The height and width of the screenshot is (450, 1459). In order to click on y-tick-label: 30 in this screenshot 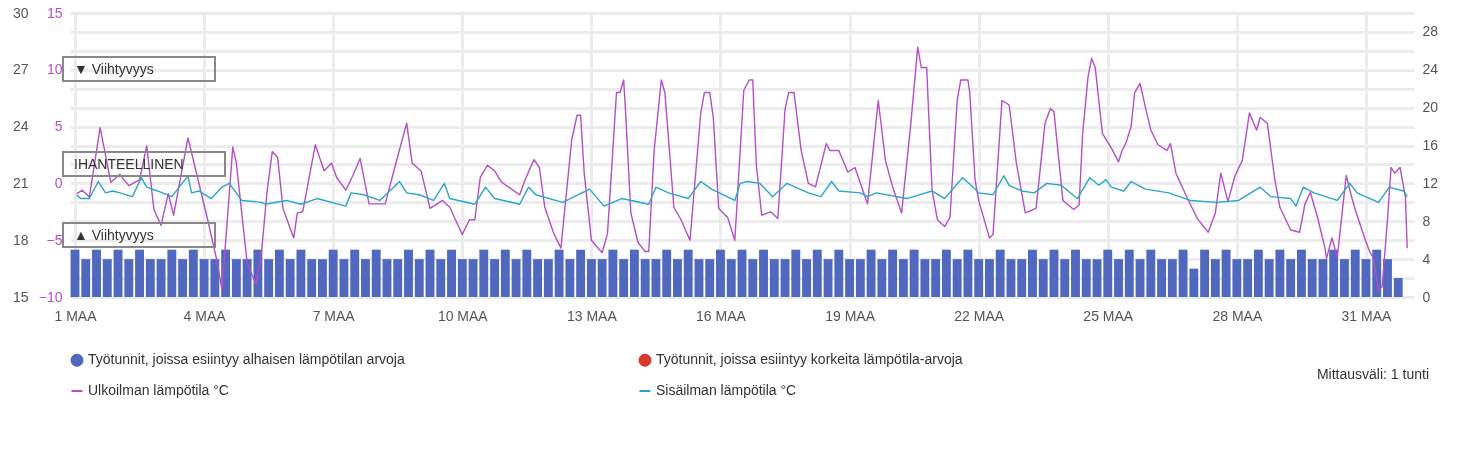, I will do `click(20, 12)`.